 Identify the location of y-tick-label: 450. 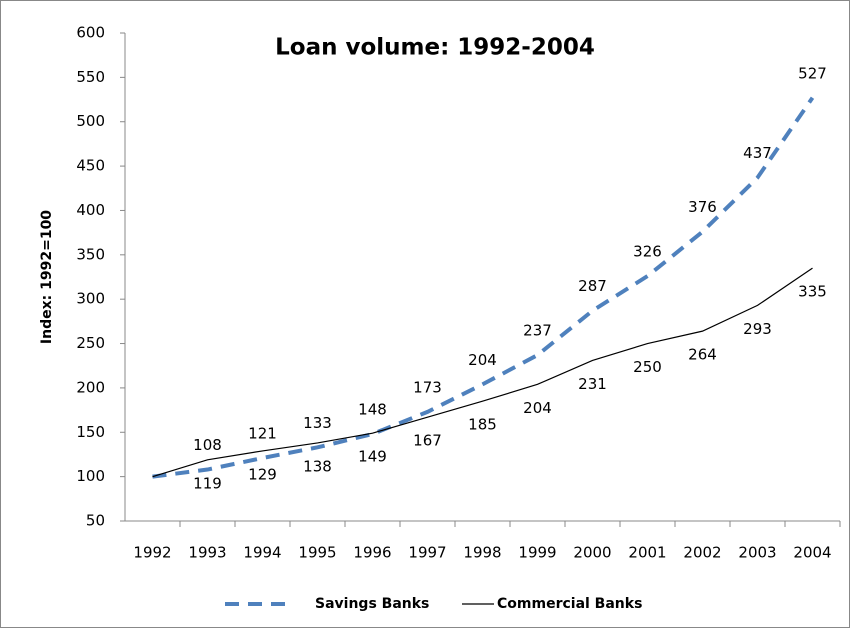
(90, 166).